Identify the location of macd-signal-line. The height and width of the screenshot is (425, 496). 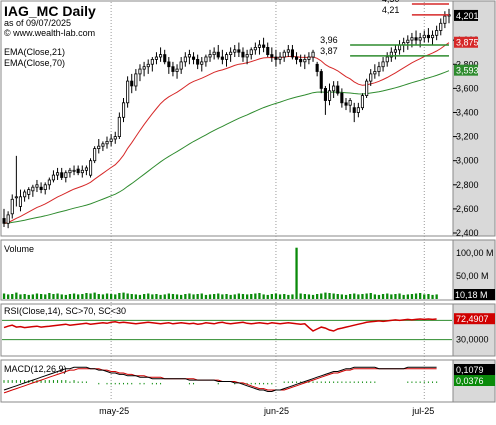
(220, 381).